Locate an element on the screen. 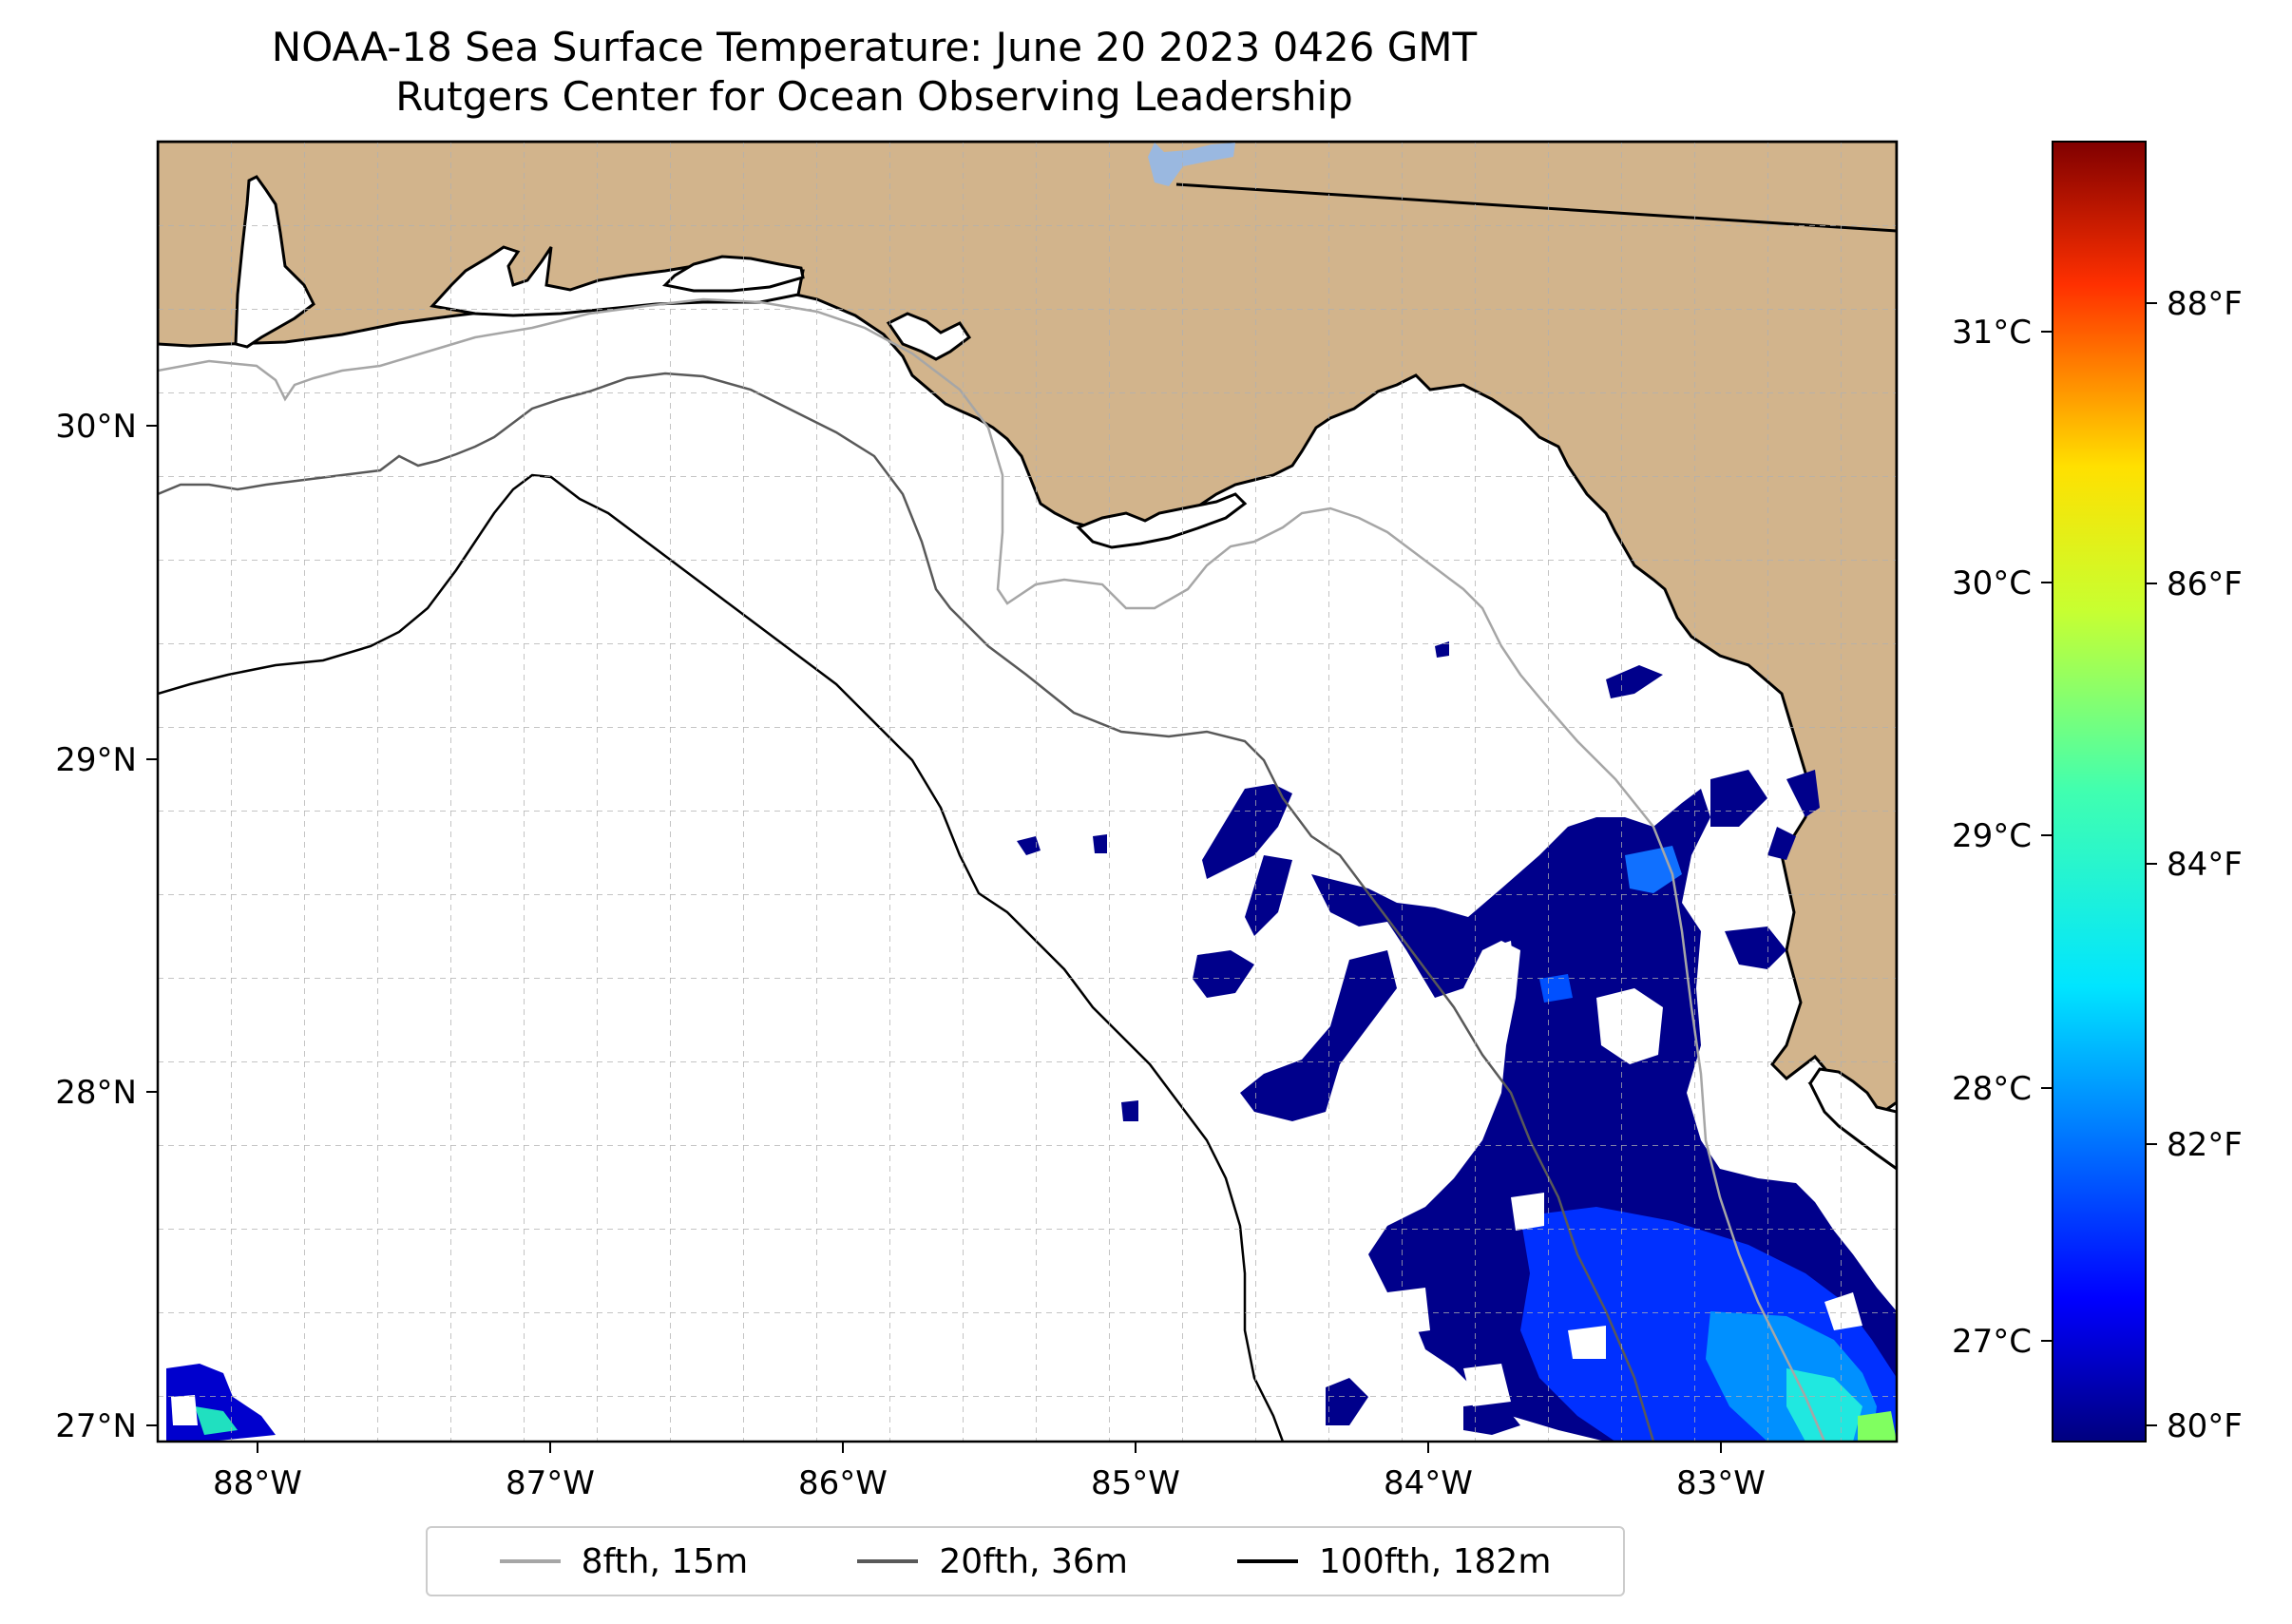 Image resolution: width=2292 pixels, height=1624 pixels. celsius-label: 31°C is located at coordinates (1992, 333).